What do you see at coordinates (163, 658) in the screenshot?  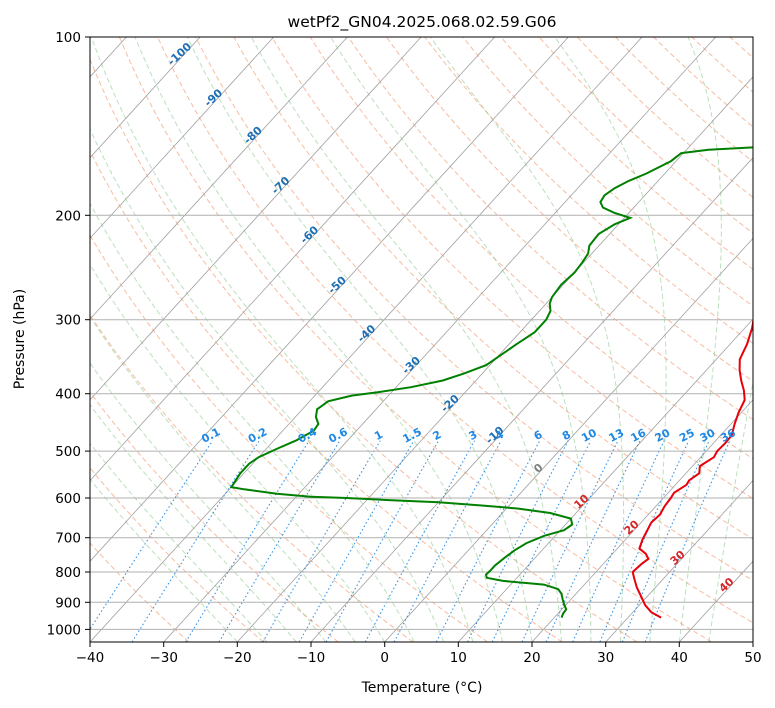 I see `x-tick-label: −30` at bounding box center [163, 658].